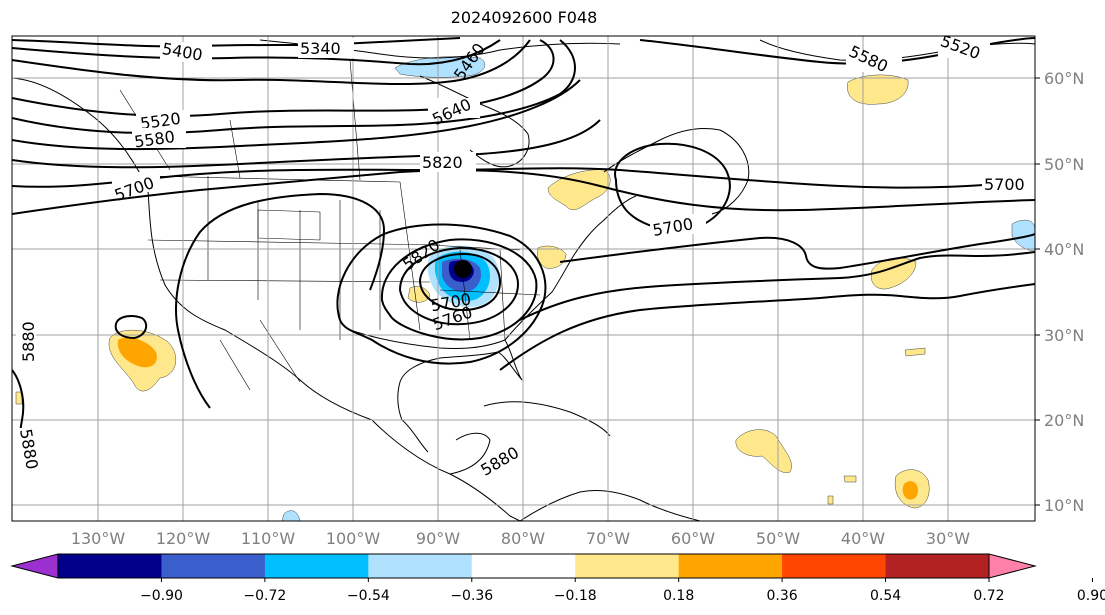  What do you see at coordinates (1064, 505) in the screenshot?
I see `lat-label: 10°N` at bounding box center [1064, 505].